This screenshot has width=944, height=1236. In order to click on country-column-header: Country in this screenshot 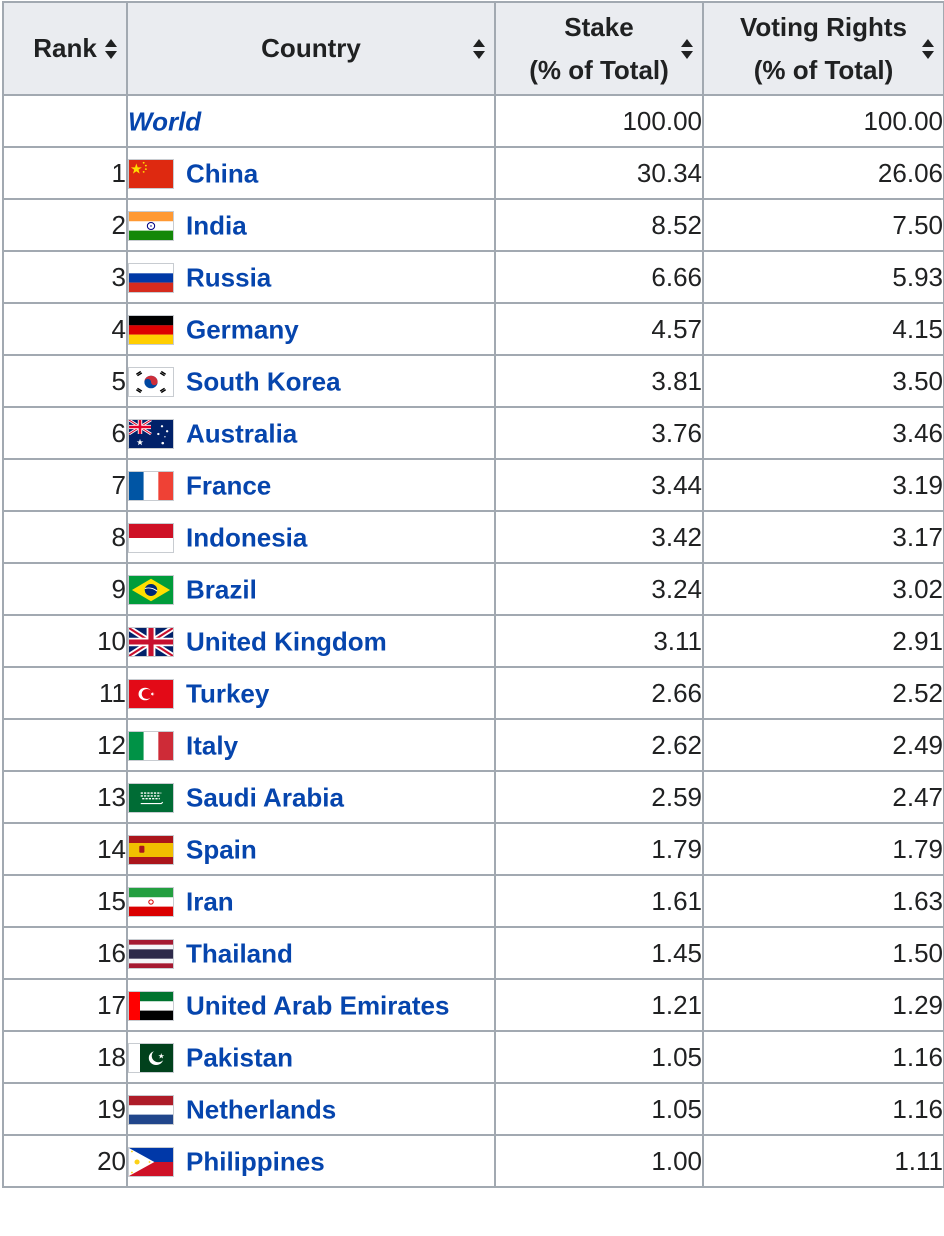, I will do `click(311, 48)`.